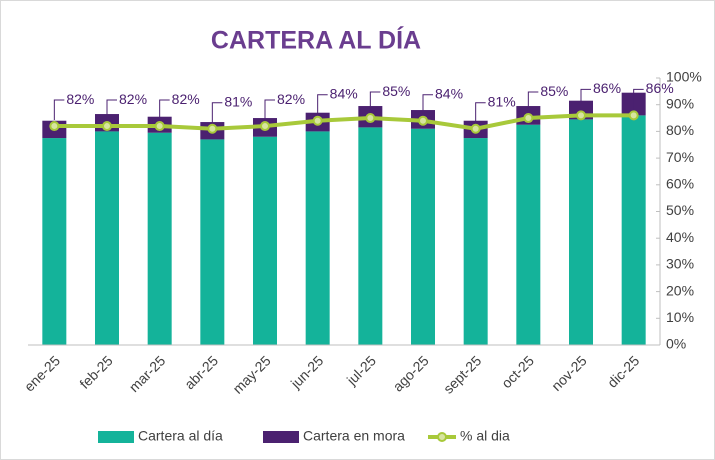 Image resolution: width=715 pixels, height=460 pixels. I want to click on y-tick-label: 80%, so click(680, 130).